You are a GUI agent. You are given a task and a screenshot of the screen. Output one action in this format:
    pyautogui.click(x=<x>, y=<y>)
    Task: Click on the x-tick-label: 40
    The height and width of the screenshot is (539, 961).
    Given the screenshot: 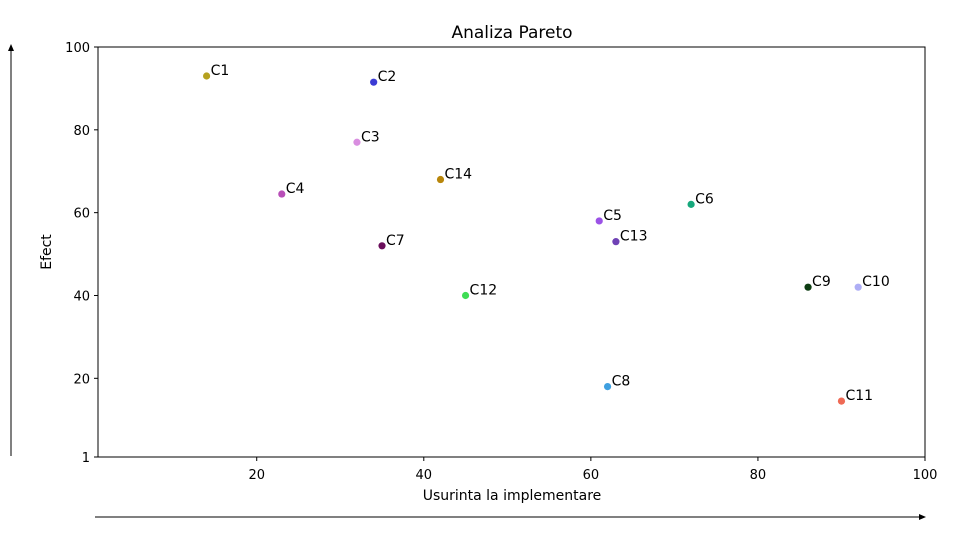 What is the action you would take?
    pyautogui.click(x=424, y=475)
    